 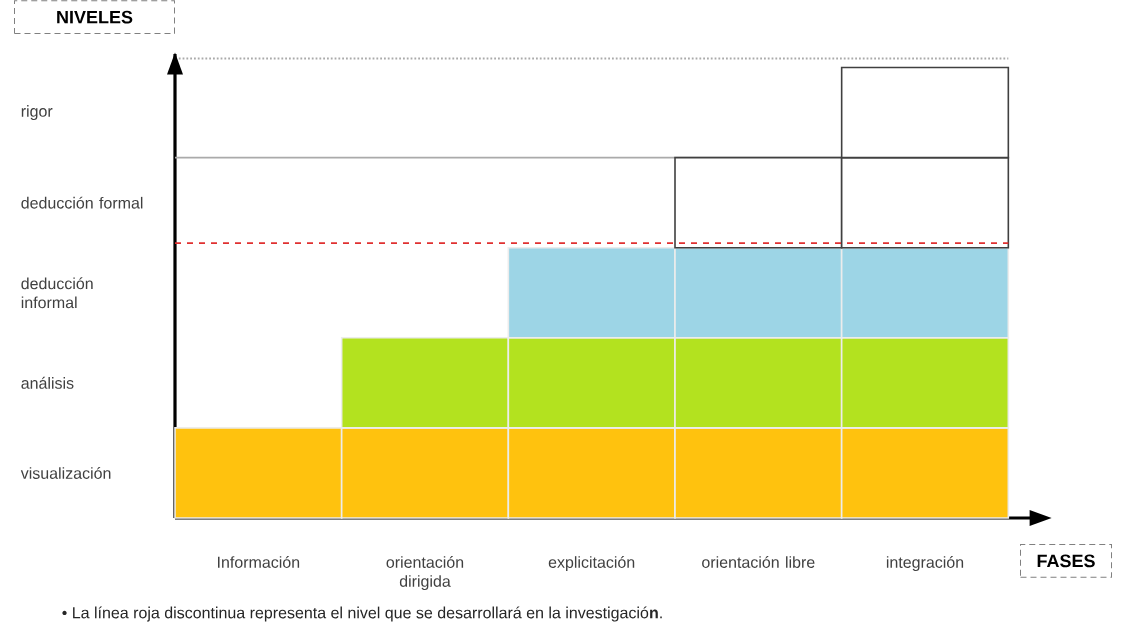 What do you see at coordinates (758, 561) in the screenshot?
I see `x-tick-label: orientación libre` at bounding box center [758, 561].